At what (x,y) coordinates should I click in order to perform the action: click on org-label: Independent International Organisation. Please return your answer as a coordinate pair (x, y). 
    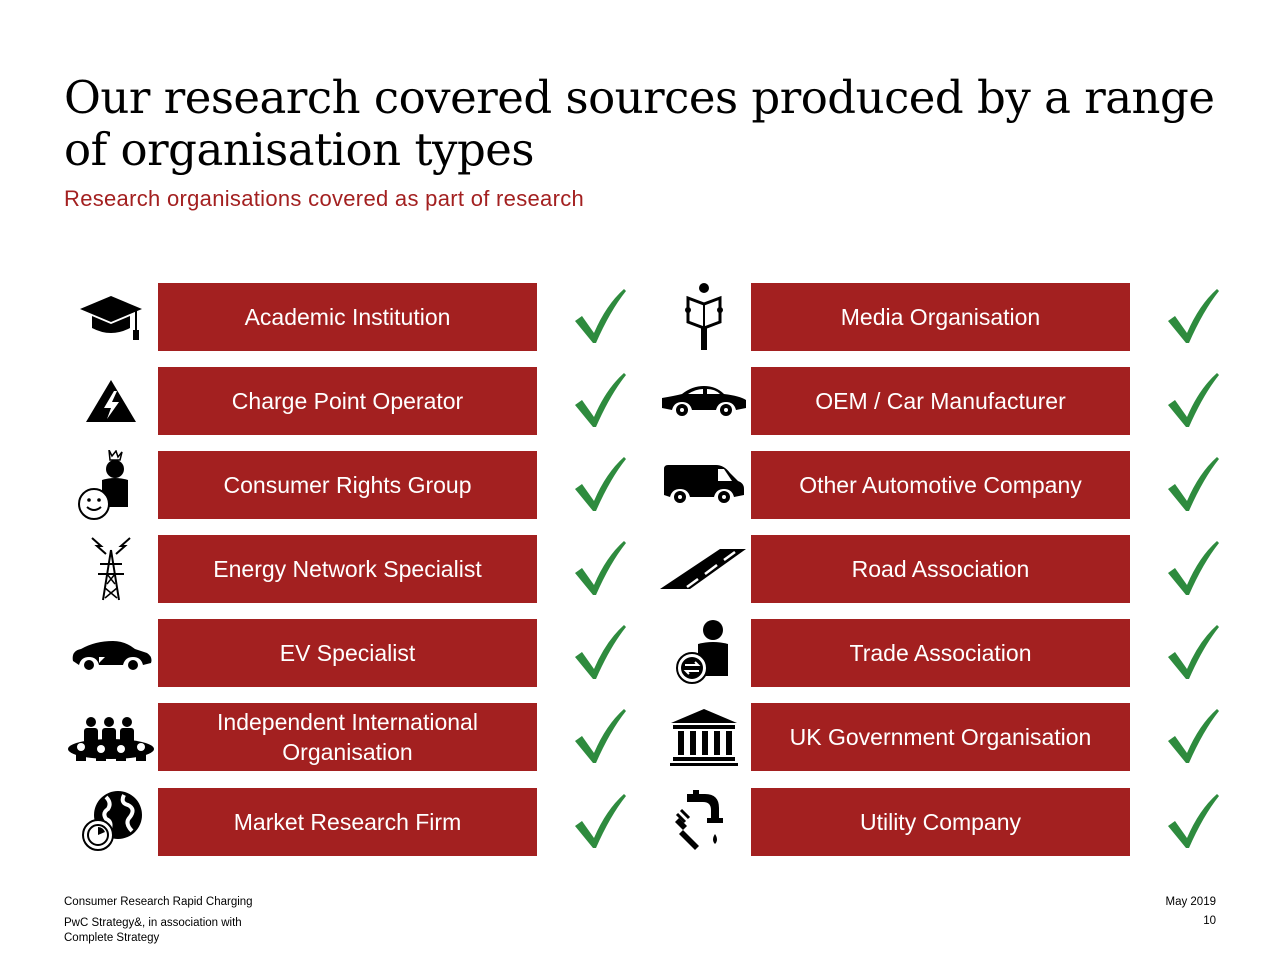
    Looking at the image, I should click on (347, 737).